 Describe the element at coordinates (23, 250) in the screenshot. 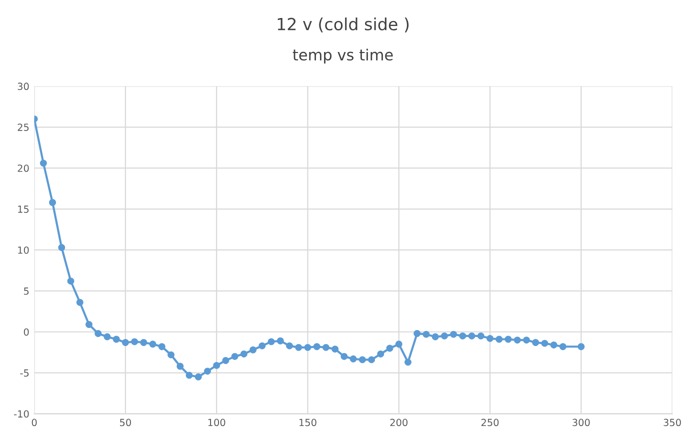

I see `y-tick-label: 10` at that location.